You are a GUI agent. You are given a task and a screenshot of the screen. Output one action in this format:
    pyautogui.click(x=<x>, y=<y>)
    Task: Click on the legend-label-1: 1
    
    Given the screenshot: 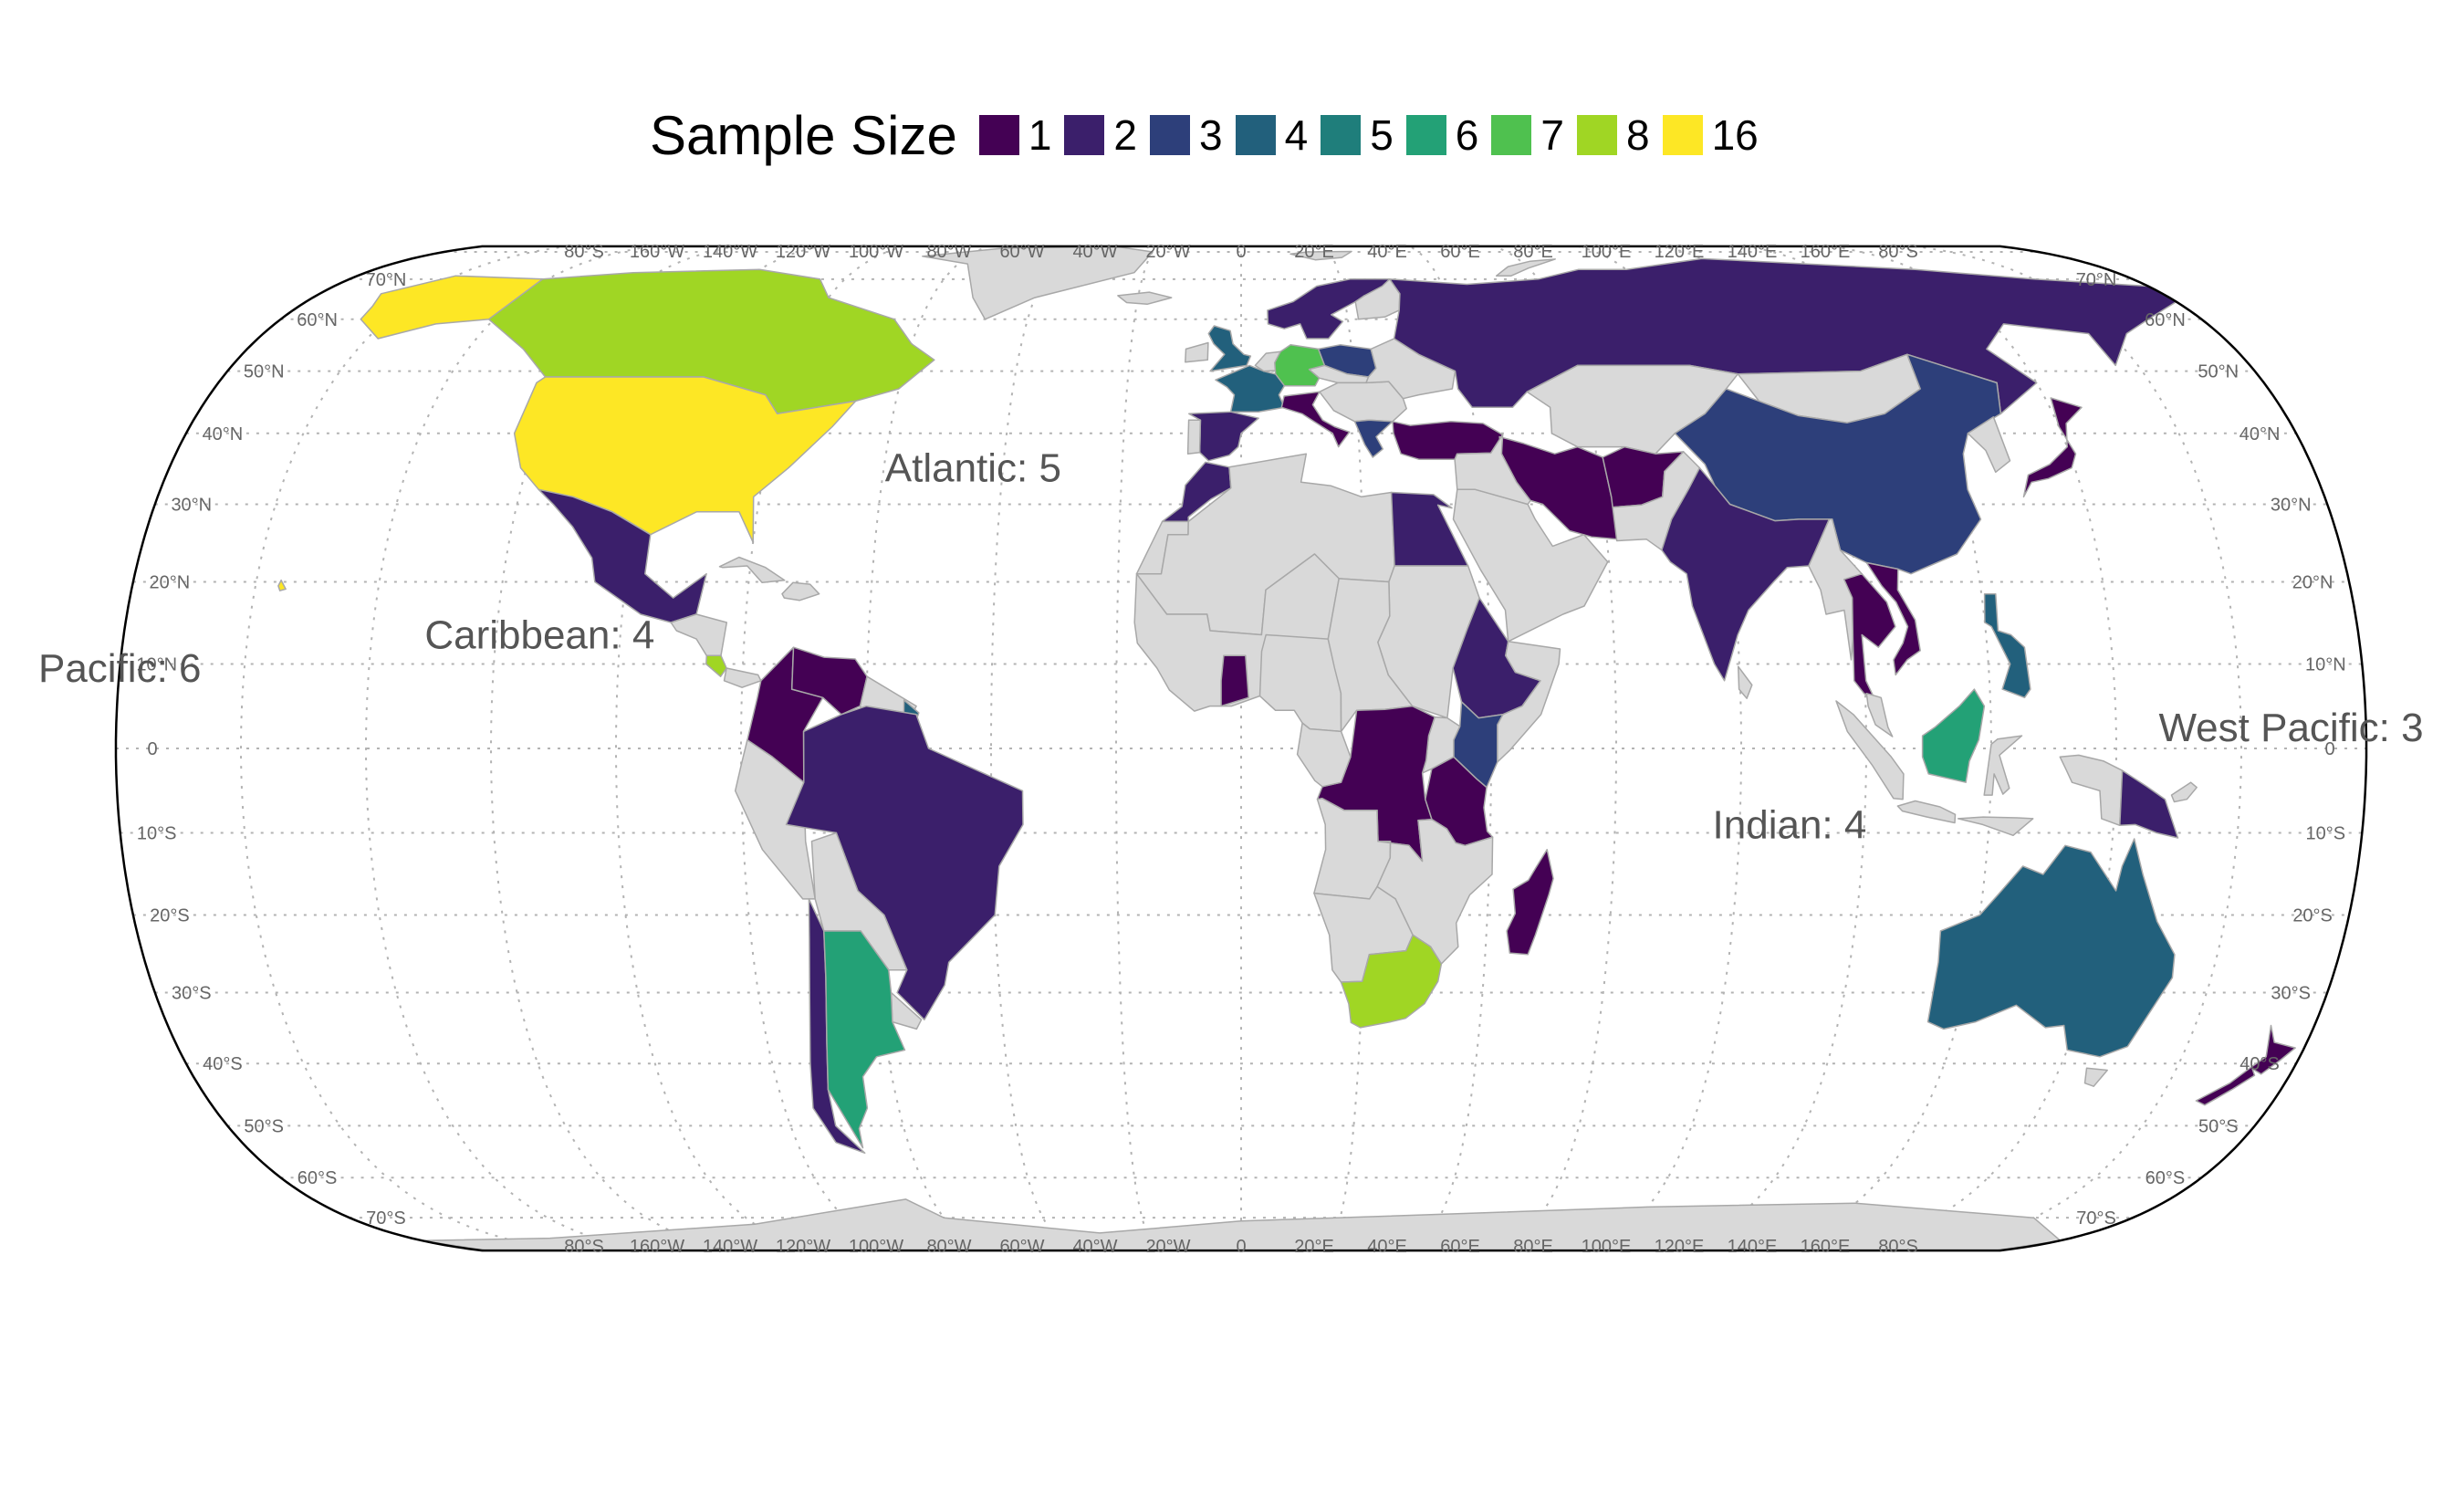 What is the action you would take?
    pyautogui.click(x=1040, y=135)
    